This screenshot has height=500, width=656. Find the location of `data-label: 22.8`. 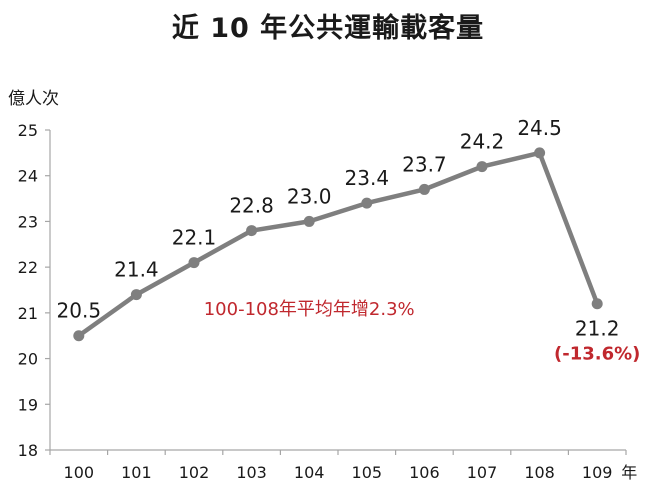

data-label: 22.8 is located at coordinates (251, 206).